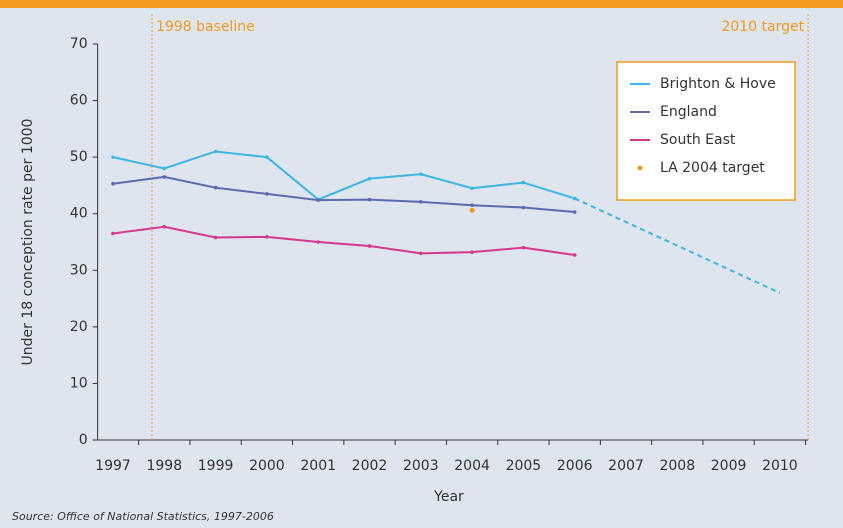 The height and width of the screenshot is (528, 843). I want to click on legend-label: Brighton & Hove, so click(718, 84).